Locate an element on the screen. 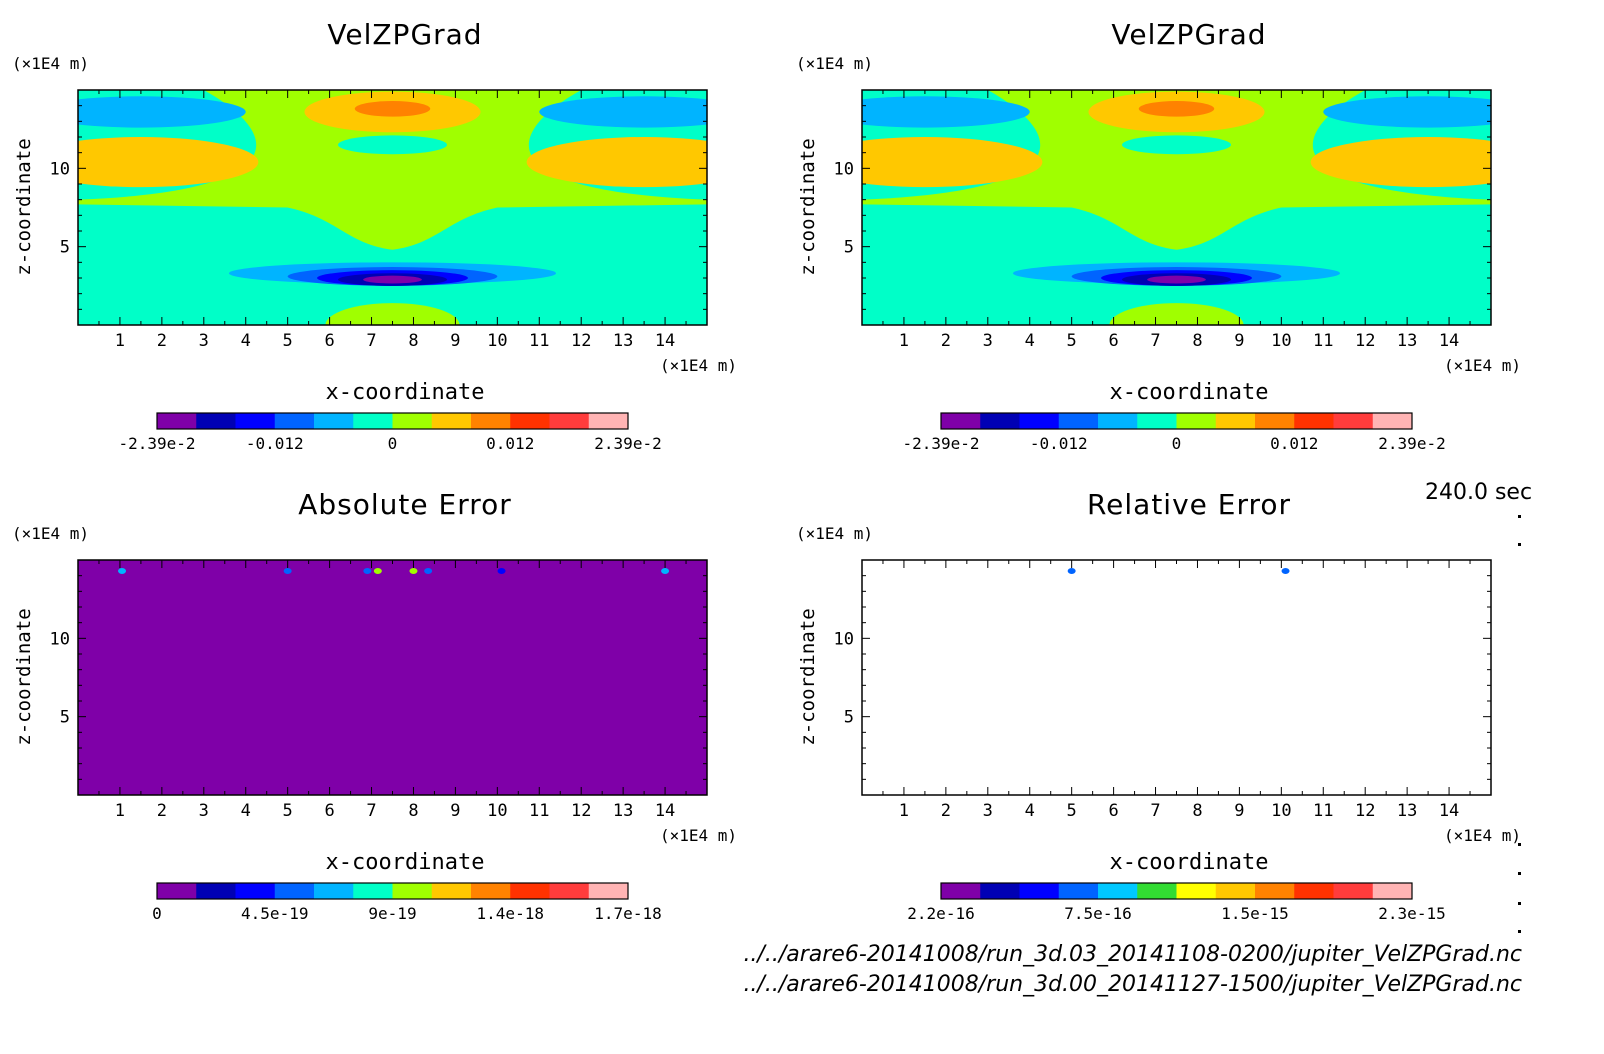 This screenshot has height=1054, width=1604. panel-title: Relative Error is located at coordinates (1189, 504).